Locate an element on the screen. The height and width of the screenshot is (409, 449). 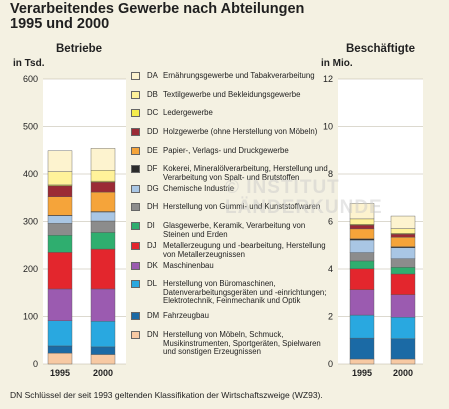
bar-segment-dg-2000 is located at coordinates (103, 216).